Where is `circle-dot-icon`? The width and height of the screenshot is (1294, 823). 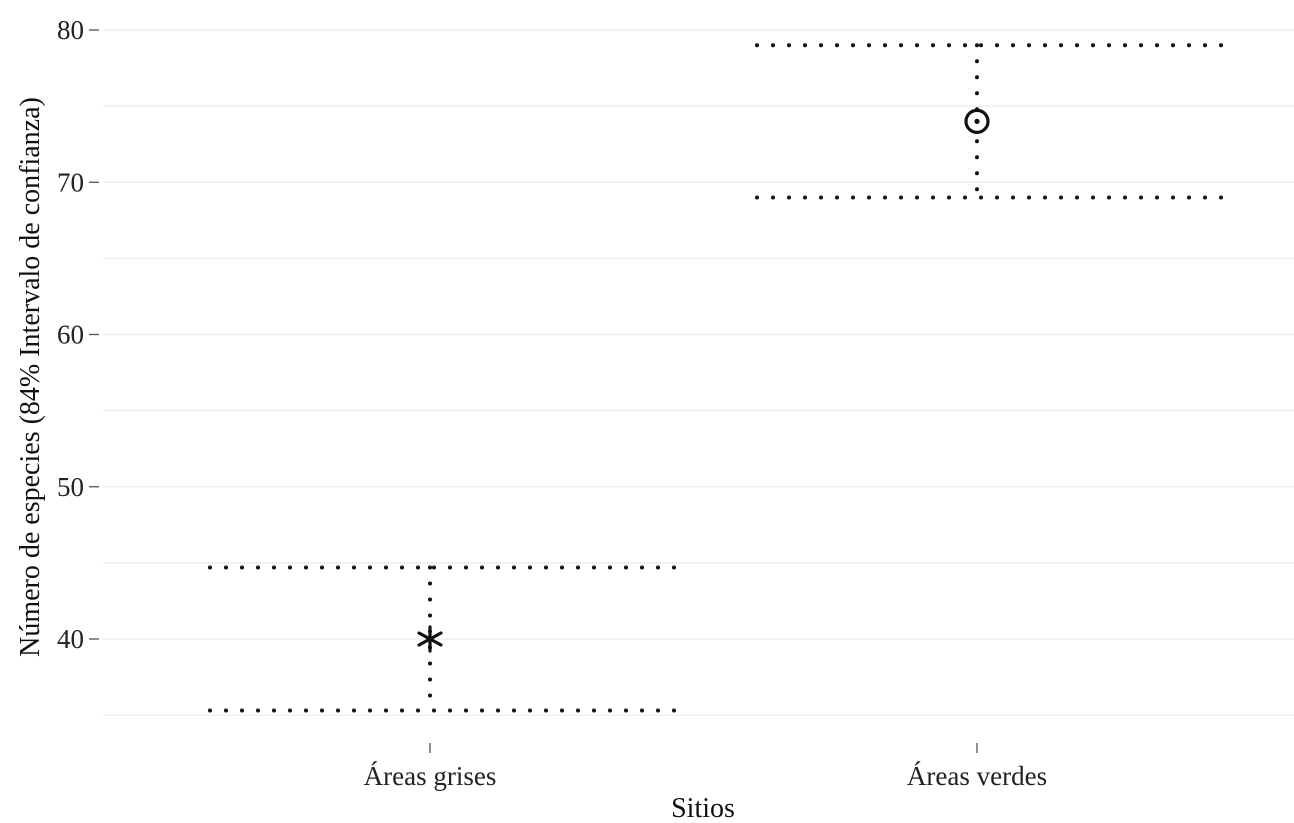
circle-dot-icon is located at coordinates (977, 121).